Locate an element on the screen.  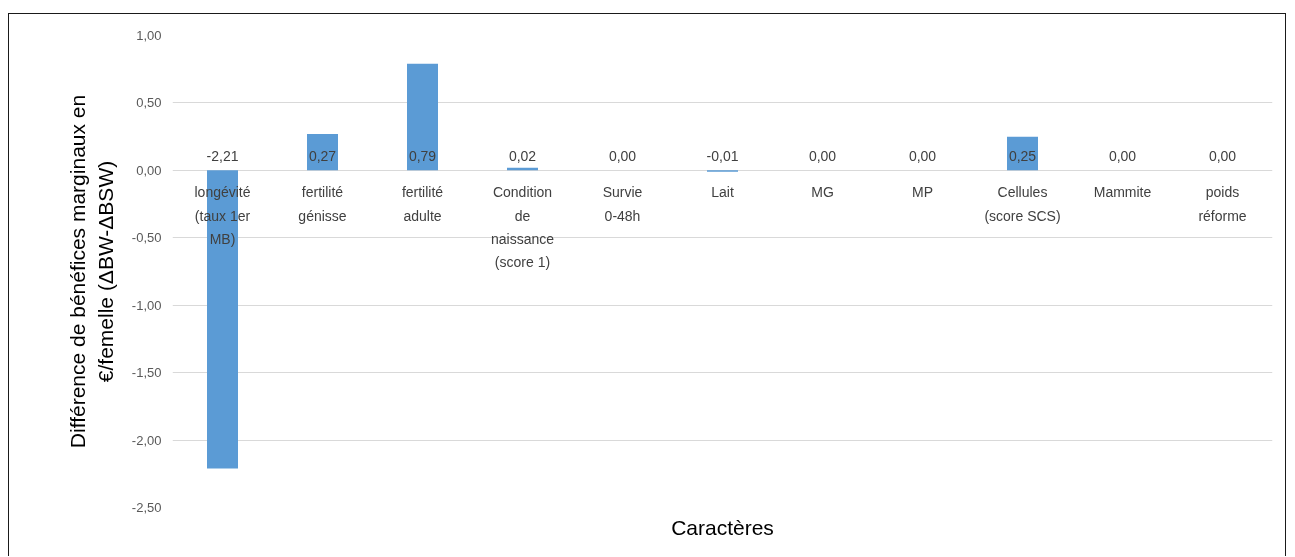
x-tick-label: Mammite is located at coordinates (1122, 192).